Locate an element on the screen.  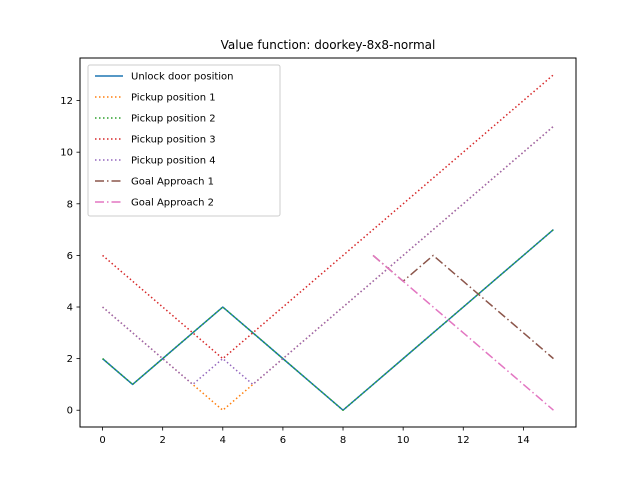
legend-entry-unlock-door-position: Unlock door position is located at coordinates (182, 77).